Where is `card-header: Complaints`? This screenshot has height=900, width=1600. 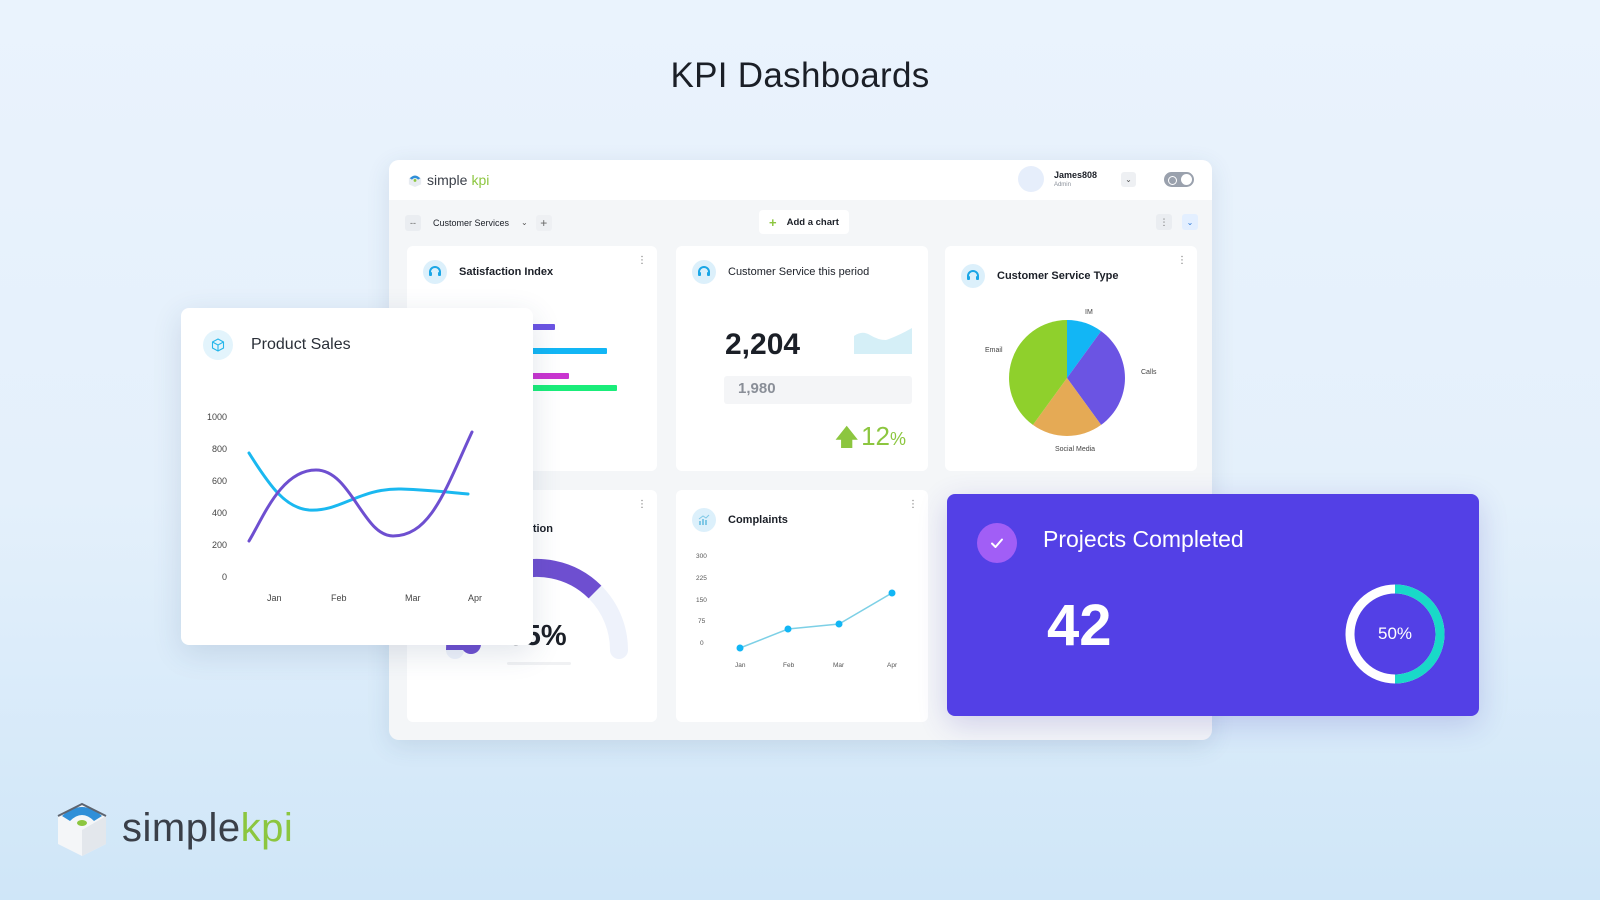 card-header: Complaints is located at coordinates (740, 520).